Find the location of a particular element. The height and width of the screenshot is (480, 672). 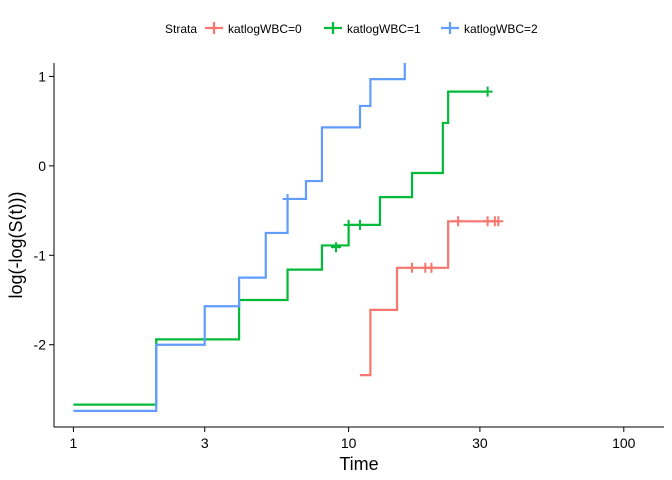

x-tick-label: 3 is located at coordinates (205, 443).